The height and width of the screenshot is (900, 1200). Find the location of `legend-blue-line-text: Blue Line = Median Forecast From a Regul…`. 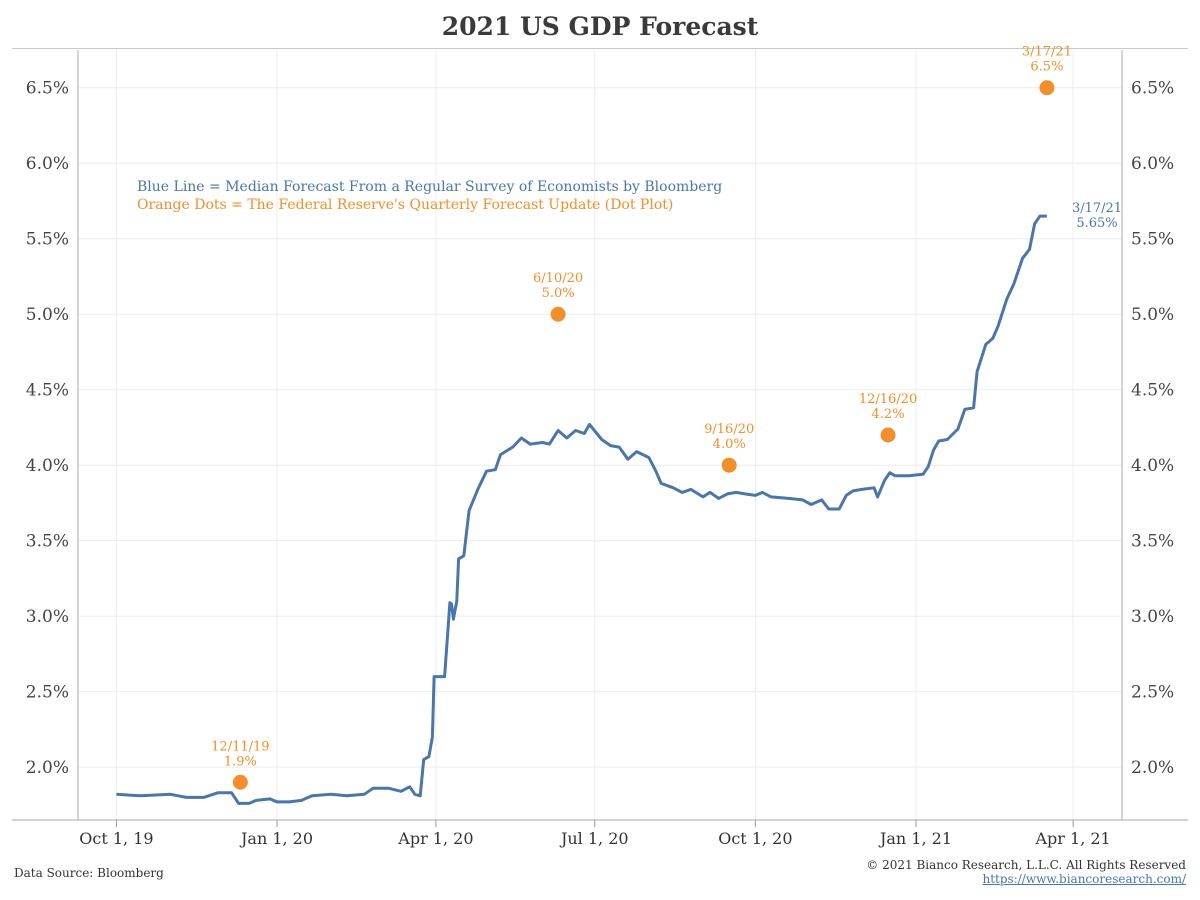

legend-blue-line-text: Blue Line = Median Forecast From a Regul… is located at coordinates (429, 187).